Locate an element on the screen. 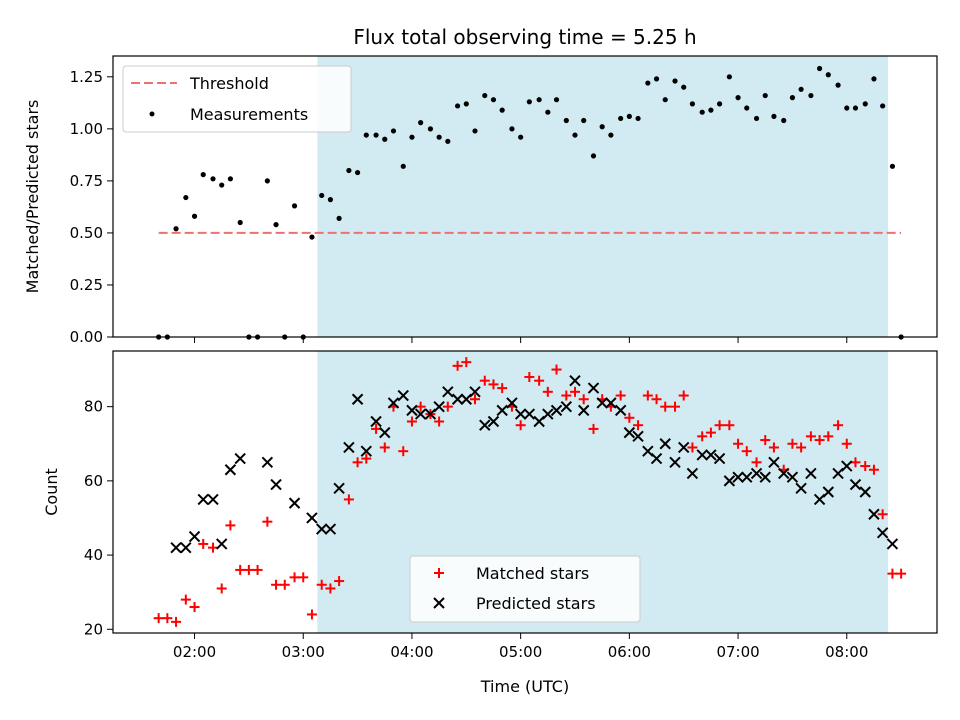 The width and height of the screenshot is (960, 720). x-tick-label: 04:00 is located at coordinates (411, 652).